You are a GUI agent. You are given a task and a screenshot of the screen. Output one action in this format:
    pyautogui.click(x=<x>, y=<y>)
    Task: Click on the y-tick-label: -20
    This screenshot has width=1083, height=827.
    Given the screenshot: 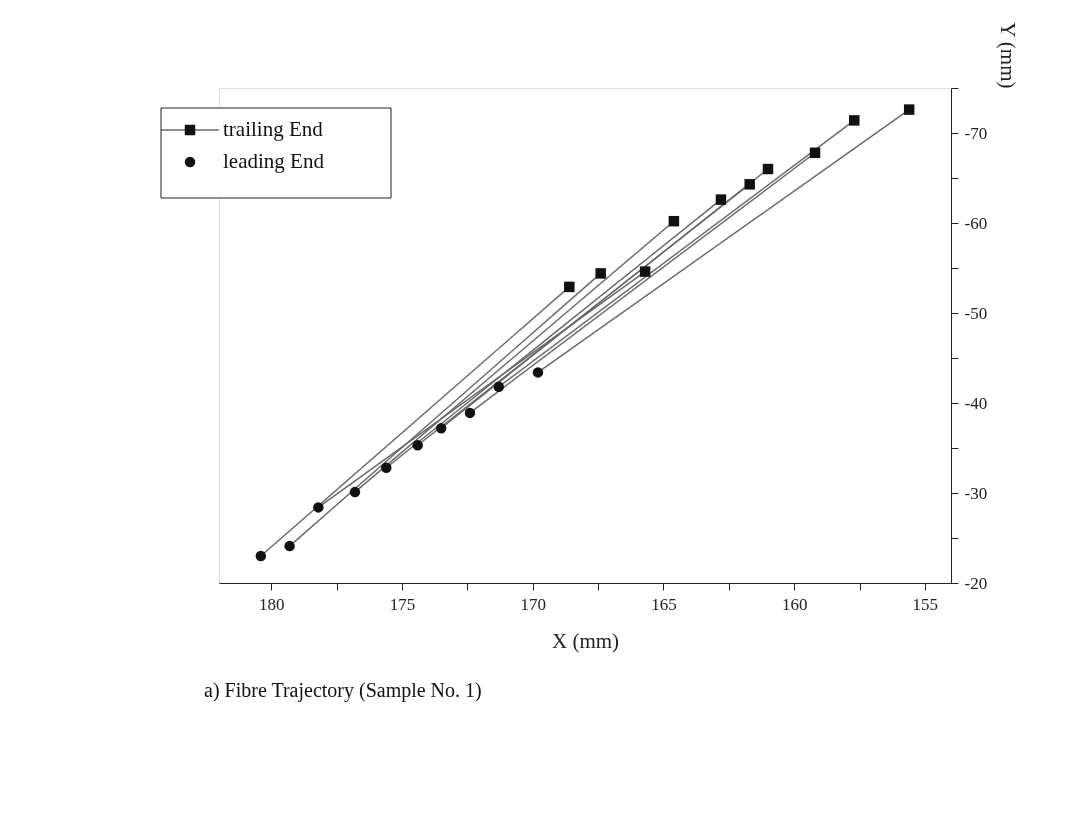 What is the action you would take?
    pyautogui.click(x=976, y=583)
    